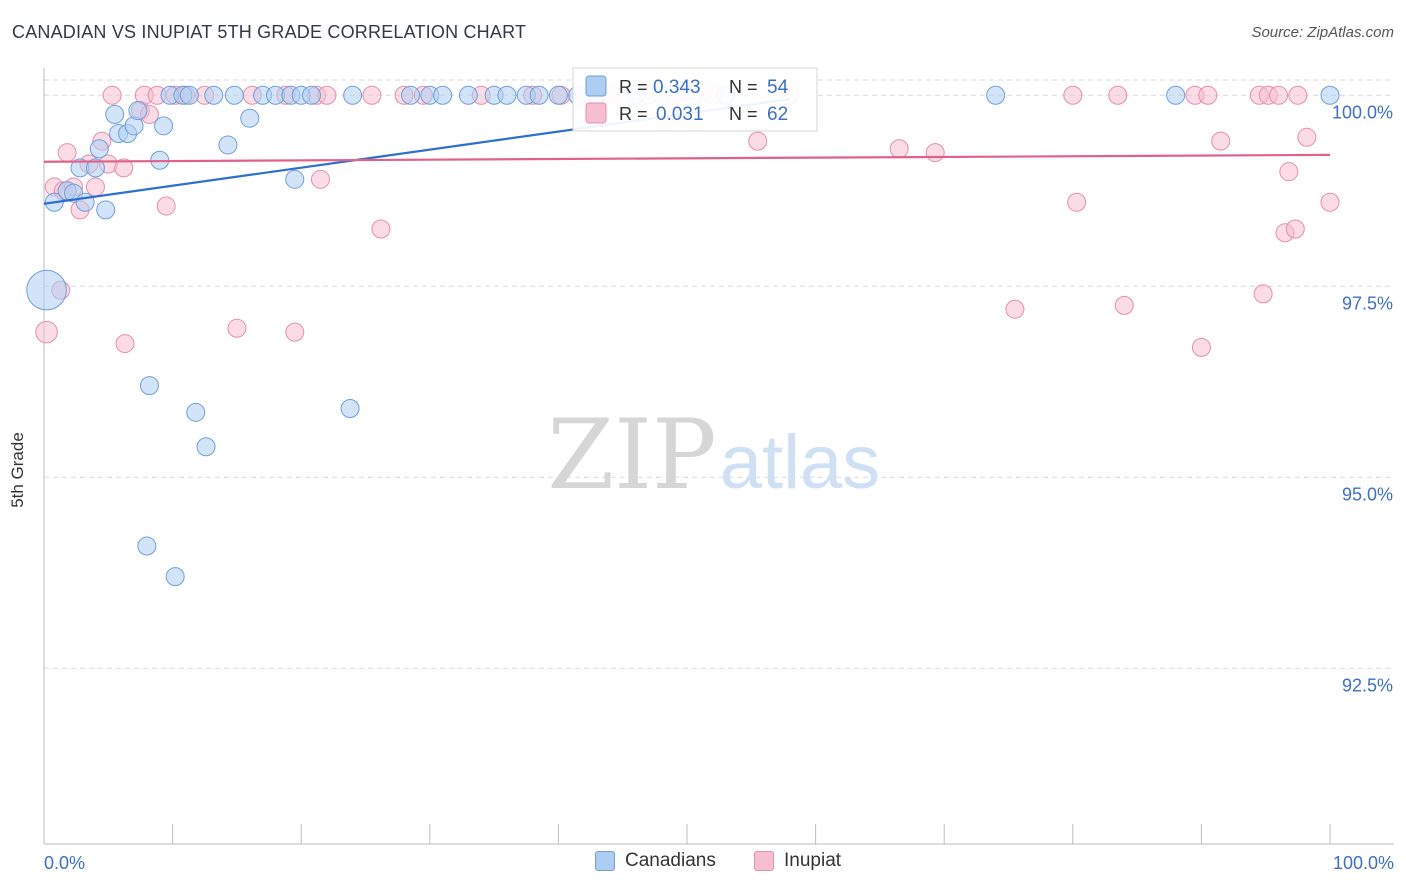 The image size is (1406, 892). I want to click on correlation-legend: R = 0.343 N = 54 R = 0.031 N = 62, so click(695, 99).